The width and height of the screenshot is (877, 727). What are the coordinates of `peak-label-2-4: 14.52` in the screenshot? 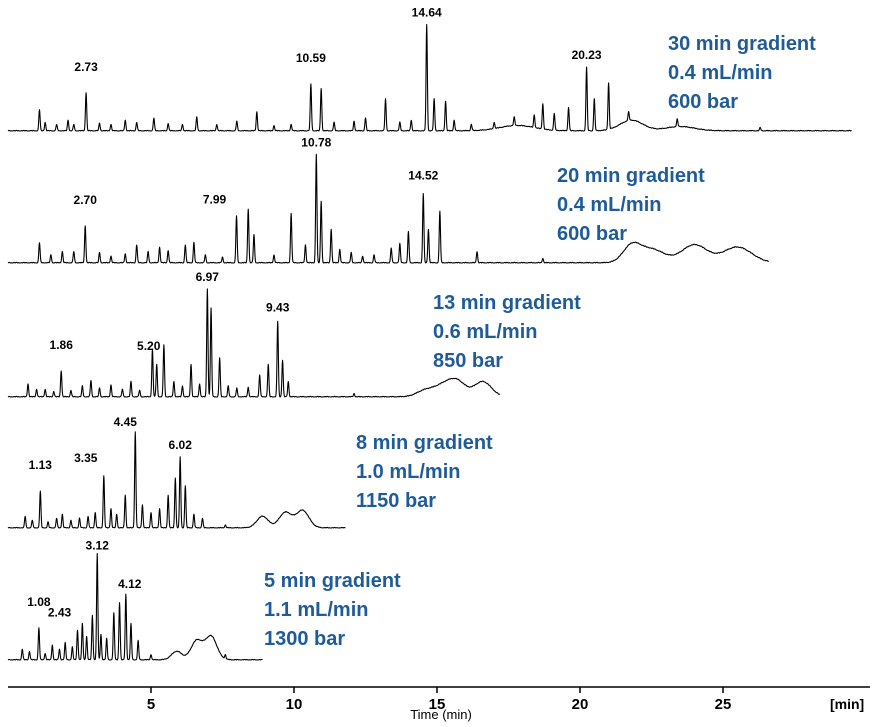 It's located at (423, 176).